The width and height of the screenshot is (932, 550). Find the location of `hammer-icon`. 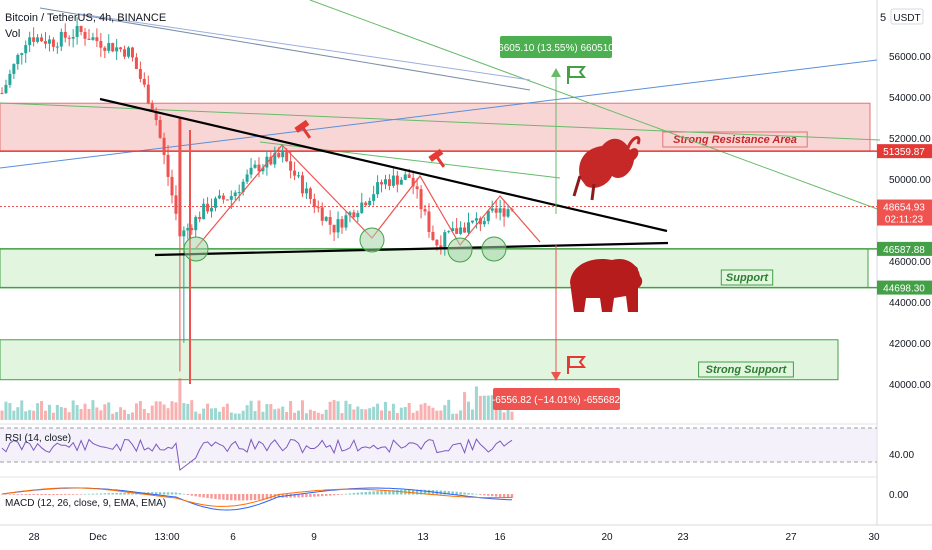

hammer-icon is located at coordinates (303, 129).